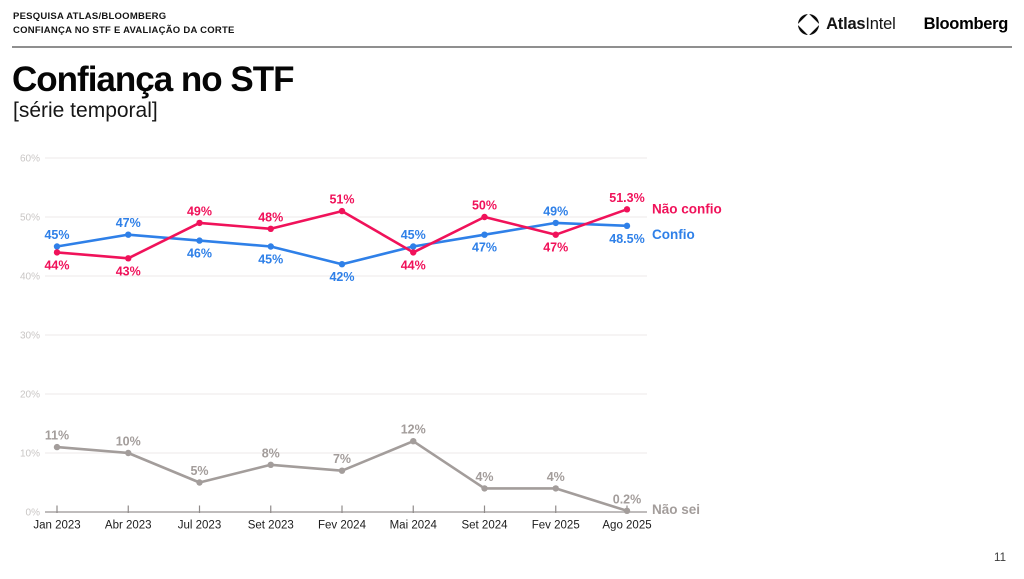 The image size is (1024, 579). I want to click on atlasintel-logo: AtlasIntel, so click(846, 24).